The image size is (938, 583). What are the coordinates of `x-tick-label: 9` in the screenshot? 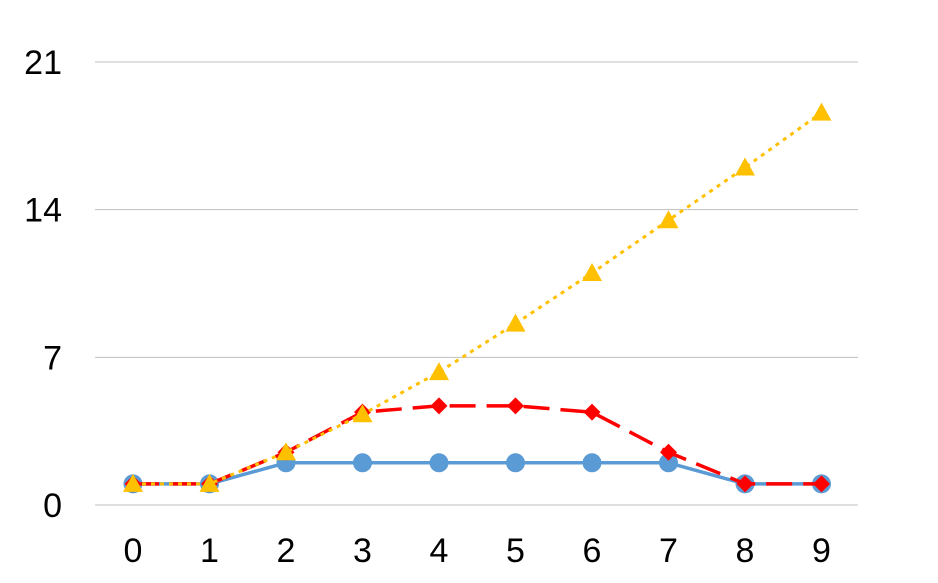 It's located at (821, 551).